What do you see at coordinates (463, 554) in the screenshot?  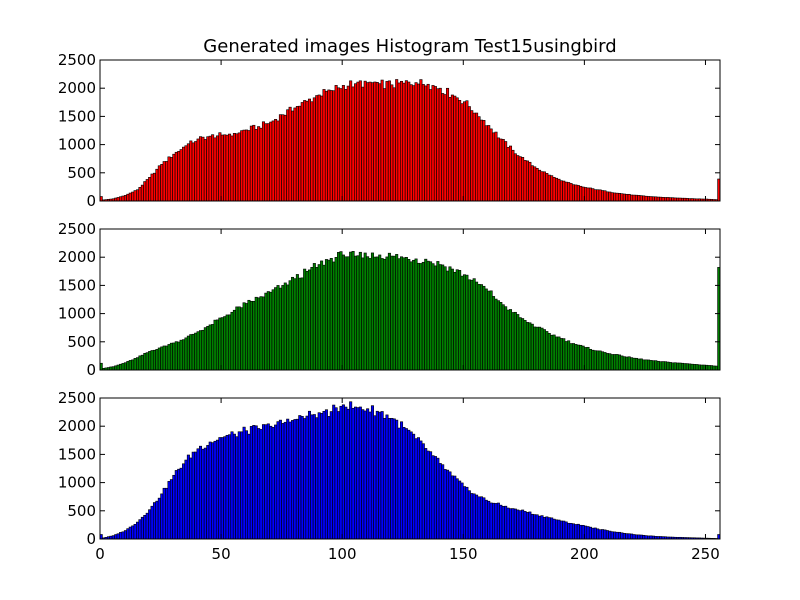 I see `x-tick-label-150: 150` at bounding box center [463, 554].